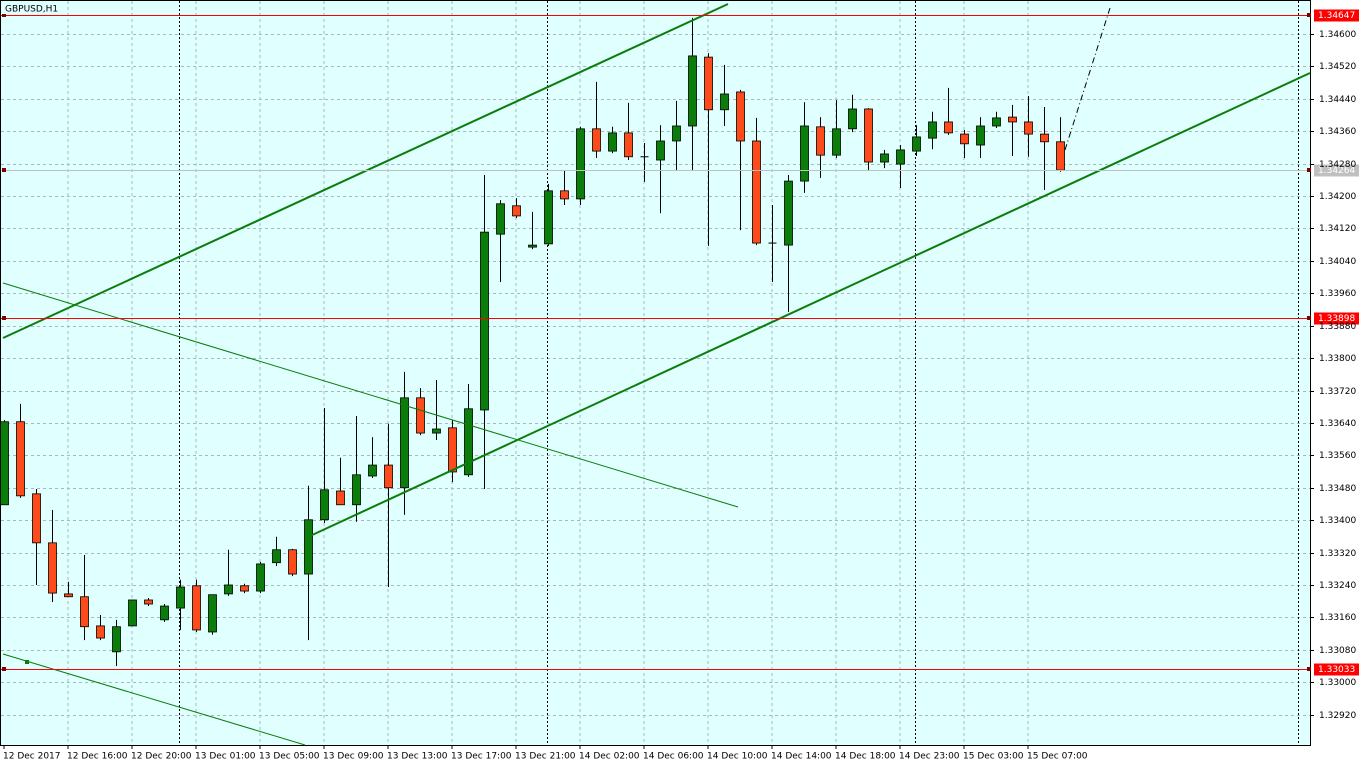 This screenshot has width=1366, height=768. Describe the element at coordinates (1337, 651) in the screenshot. I see `y-tick-label: 1.33080` at that location.